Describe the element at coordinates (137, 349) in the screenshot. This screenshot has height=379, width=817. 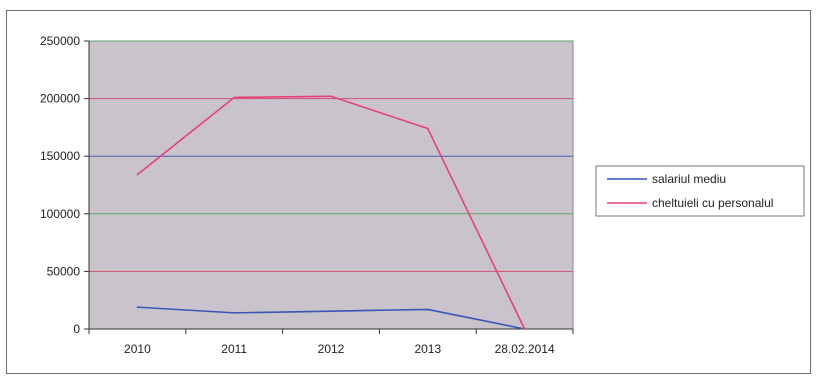
I see `x-tick-label: 2010` at that location.